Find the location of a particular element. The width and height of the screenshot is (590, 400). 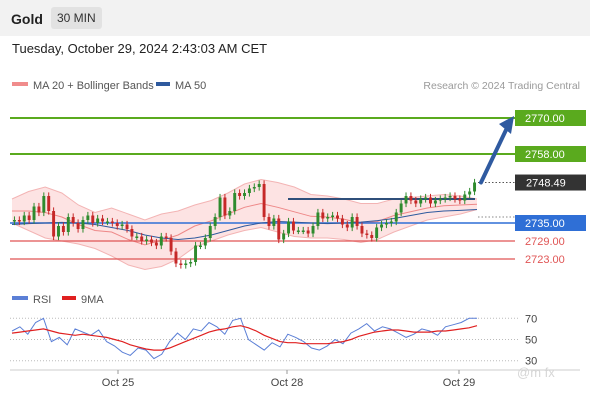

pivot-level-label-2735.00: 2735.00 is located at coordinates (545, 224).